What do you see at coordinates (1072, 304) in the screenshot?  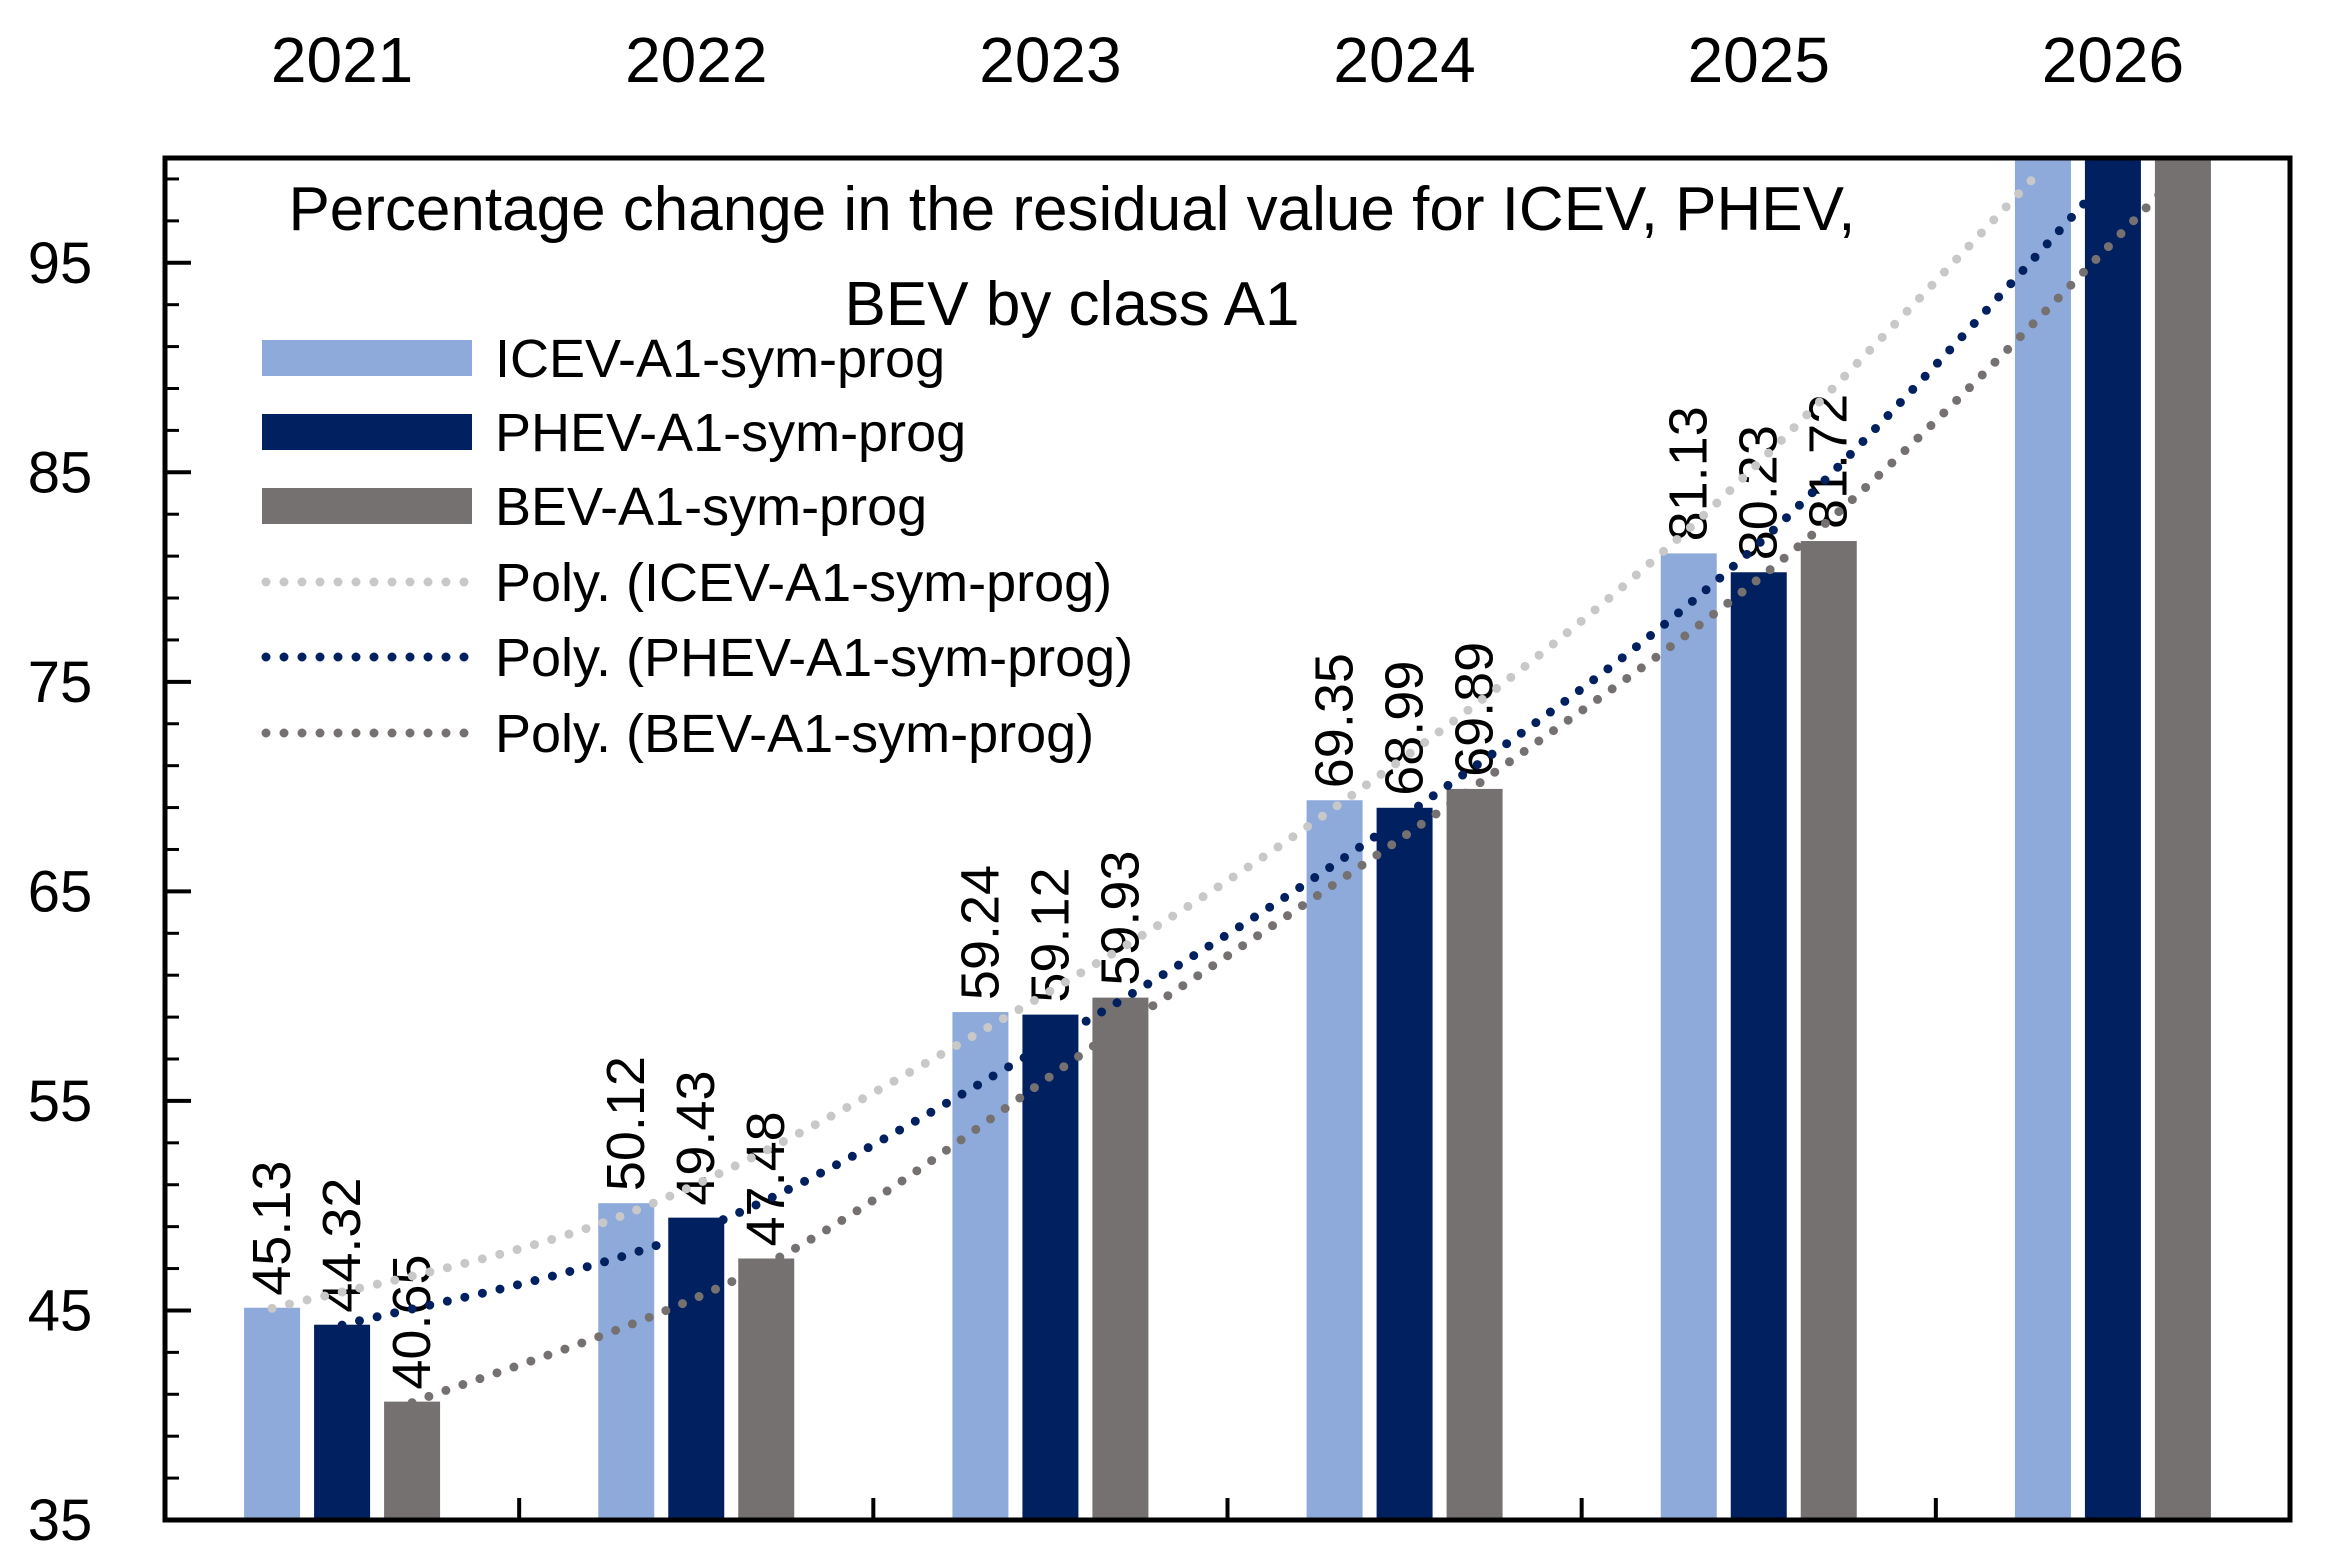 I see `chart-title-line-2: BEV by class A1` at bounding box center [1072, 304].